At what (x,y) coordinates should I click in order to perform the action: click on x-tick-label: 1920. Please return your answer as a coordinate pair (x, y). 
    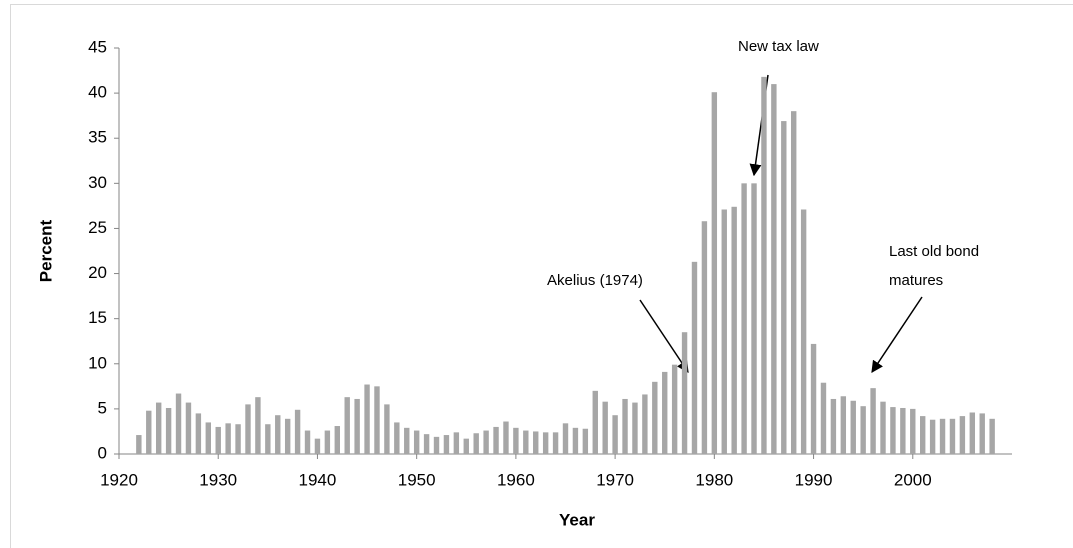
    Looking at the image, I should click on (119, 479).